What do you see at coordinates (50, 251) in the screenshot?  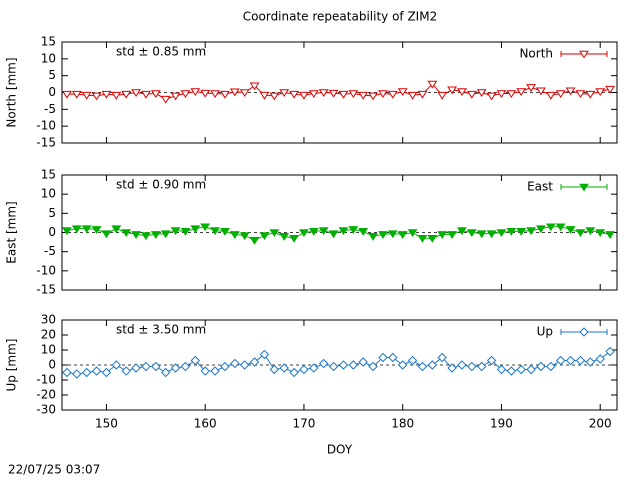 I see `y-tick-label: -5` at bounding box center [50, 251].